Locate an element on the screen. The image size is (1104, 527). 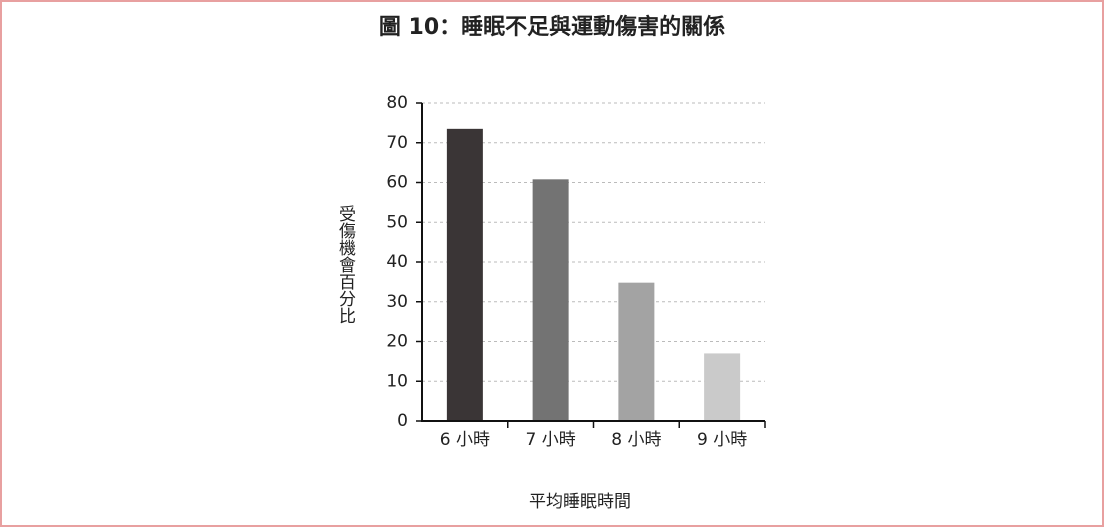
y-tick-label: 20 is located at coordinates (397, 342).